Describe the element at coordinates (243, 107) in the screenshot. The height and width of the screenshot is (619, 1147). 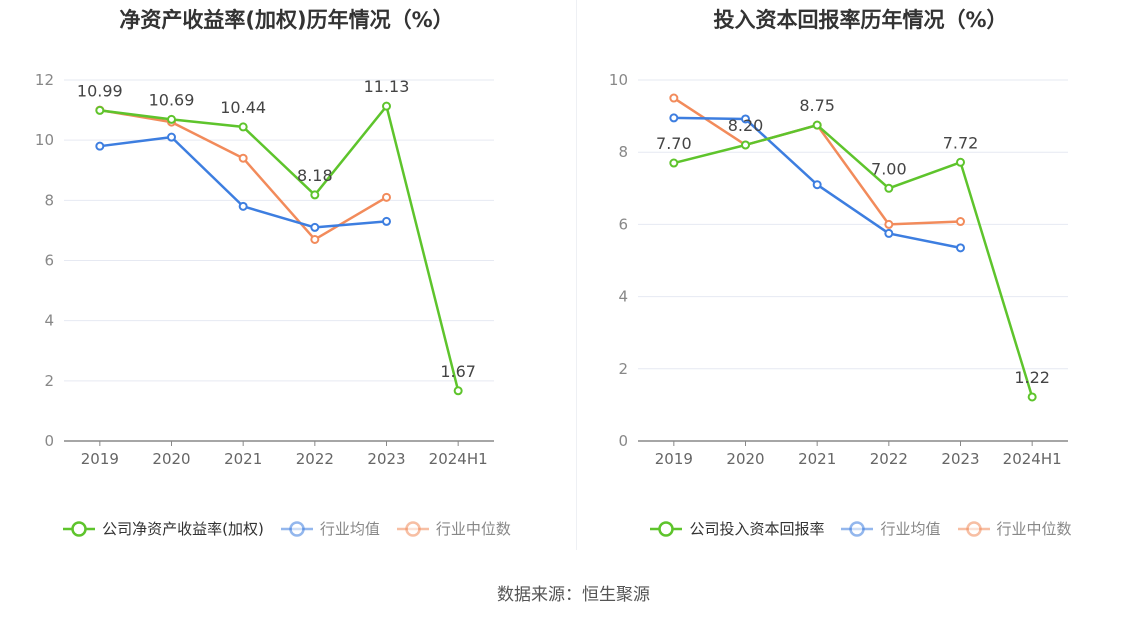
I see `data-label: 10.44` at that location.